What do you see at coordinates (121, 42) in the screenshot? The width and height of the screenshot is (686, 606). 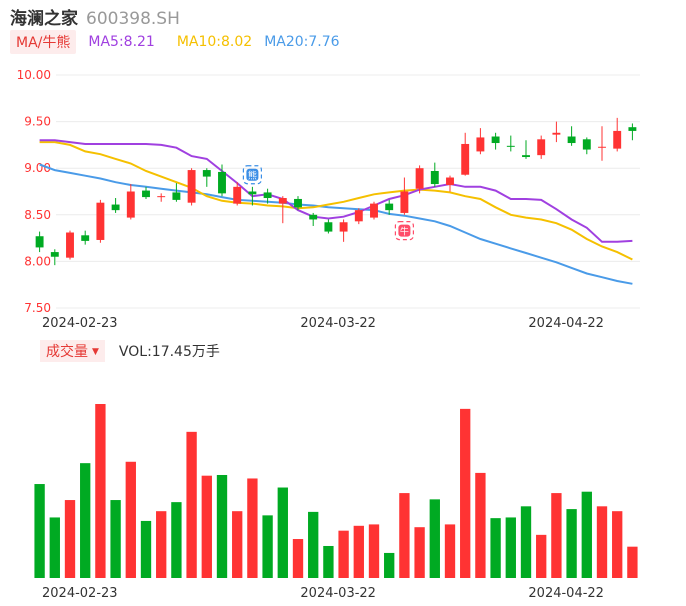 I see `ma5-legend: MA5:8.21` at bounding box center [121, 42].